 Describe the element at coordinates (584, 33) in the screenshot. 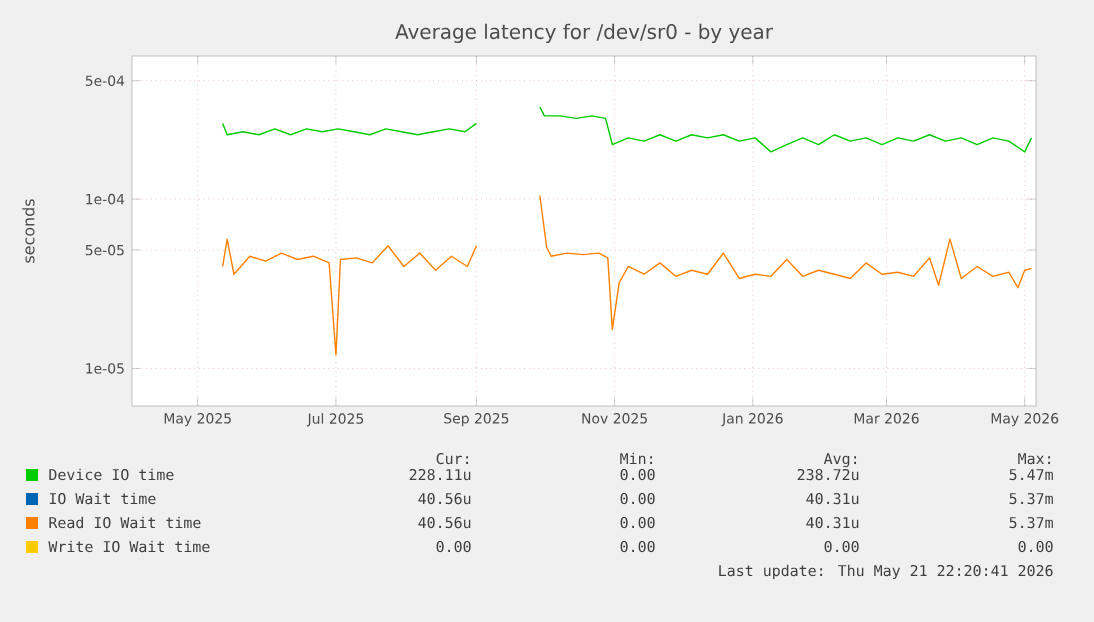

I see `chart-title: Average latency for /dev/sr0 - by year` at that location.